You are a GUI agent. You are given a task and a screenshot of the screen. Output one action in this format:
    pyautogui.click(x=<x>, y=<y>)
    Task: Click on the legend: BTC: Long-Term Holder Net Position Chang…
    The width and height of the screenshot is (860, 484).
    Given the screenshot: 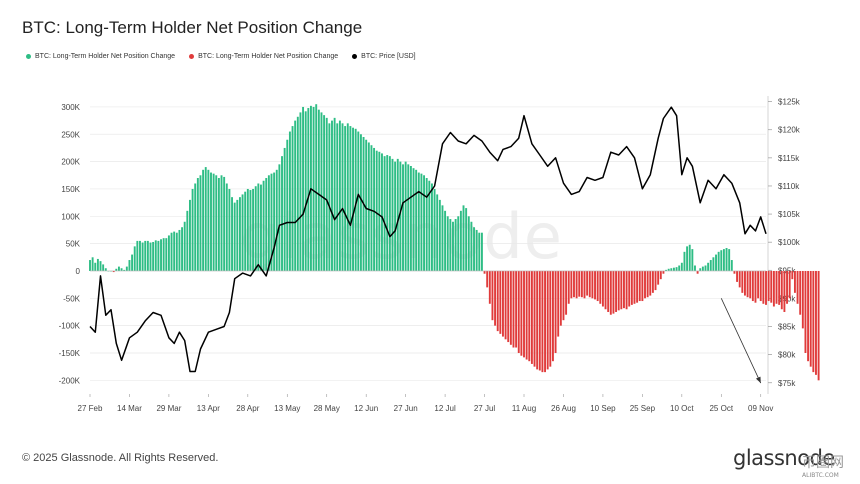 What is the action you would take?
    pyautogui.click(x=221, y=56)
    